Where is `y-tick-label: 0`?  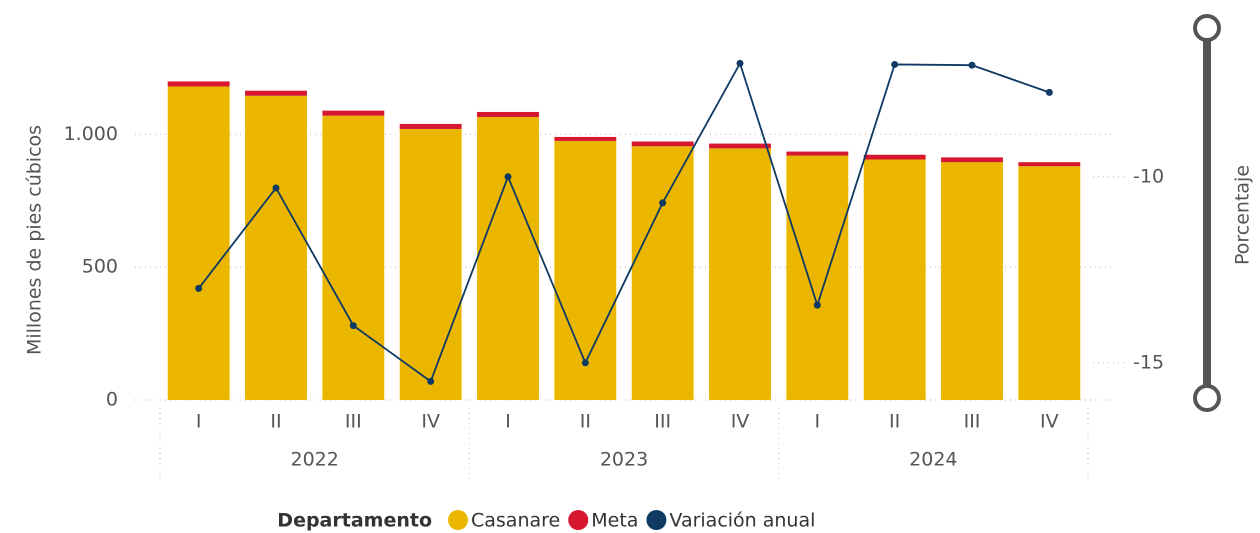 y-tick-label: 0 is located at coordinates (112, 400).